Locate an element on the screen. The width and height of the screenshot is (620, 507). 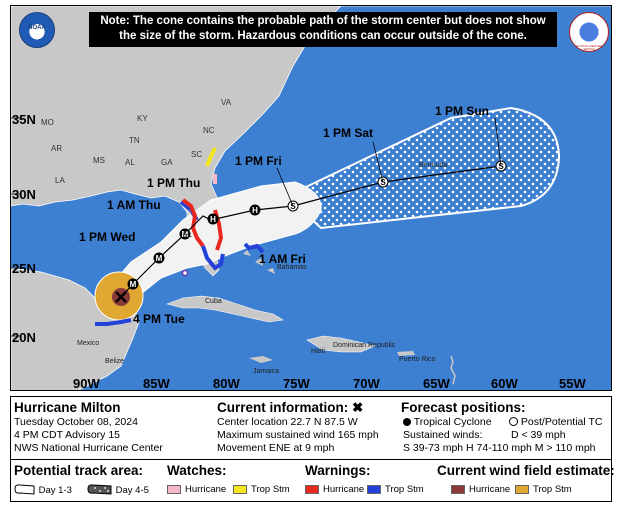
state-label-la: LA is located at coordinates (60, 180).